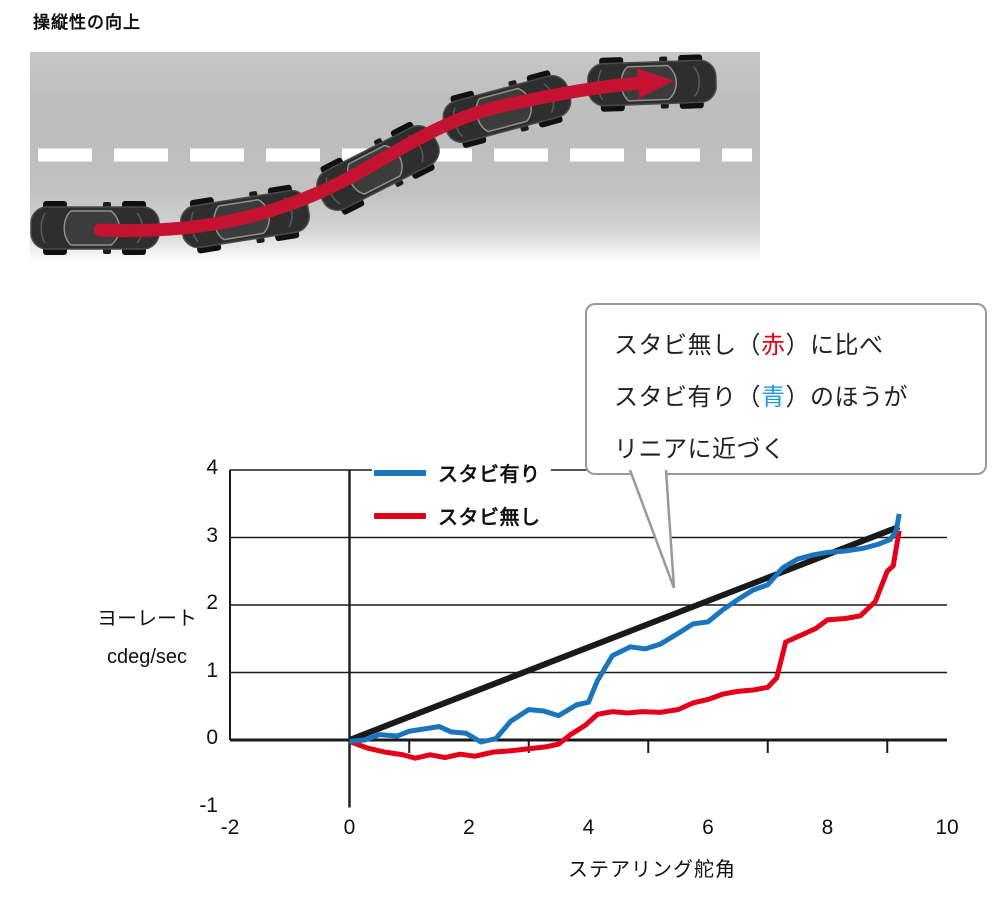 The height and width of the screenshot is (908, 1000). I want to click on callout-tail, so click(652, 529).